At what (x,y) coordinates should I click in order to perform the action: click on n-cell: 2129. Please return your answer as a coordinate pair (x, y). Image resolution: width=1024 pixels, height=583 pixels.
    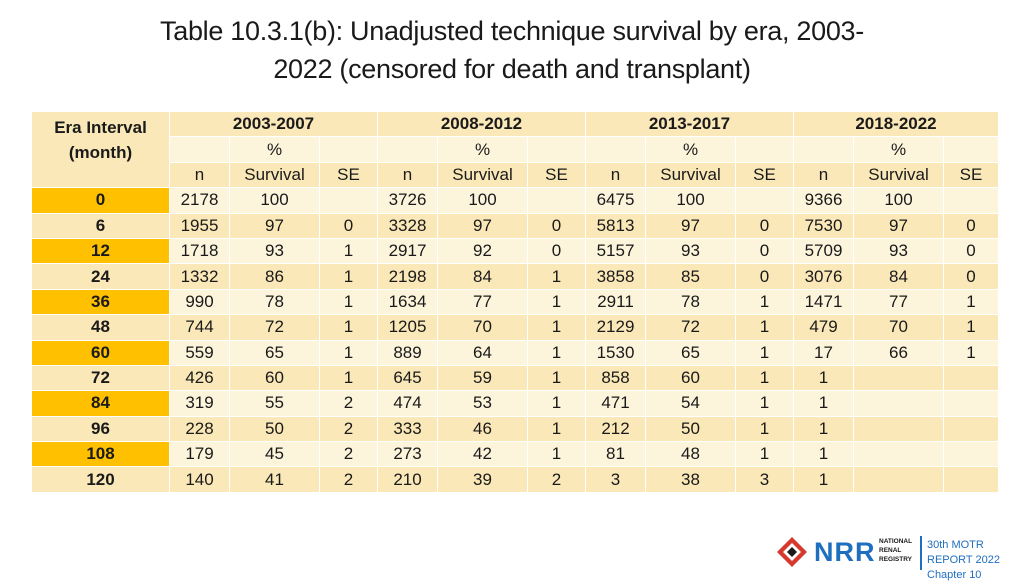
    Looking at the image, I should click on (615, 327).